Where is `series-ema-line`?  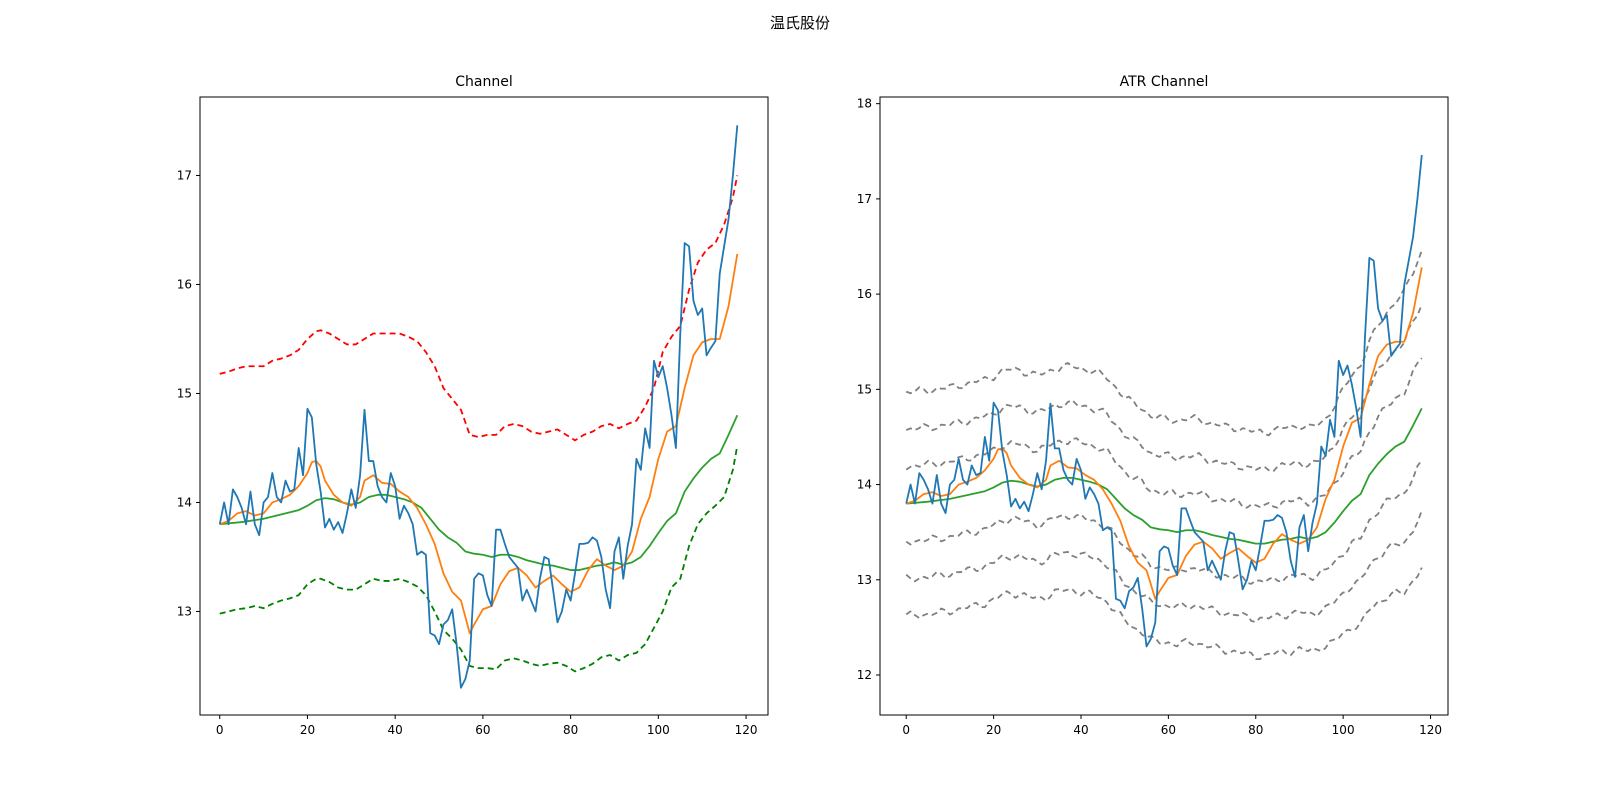 series-ema-line is located at coordinates (1164, 433).